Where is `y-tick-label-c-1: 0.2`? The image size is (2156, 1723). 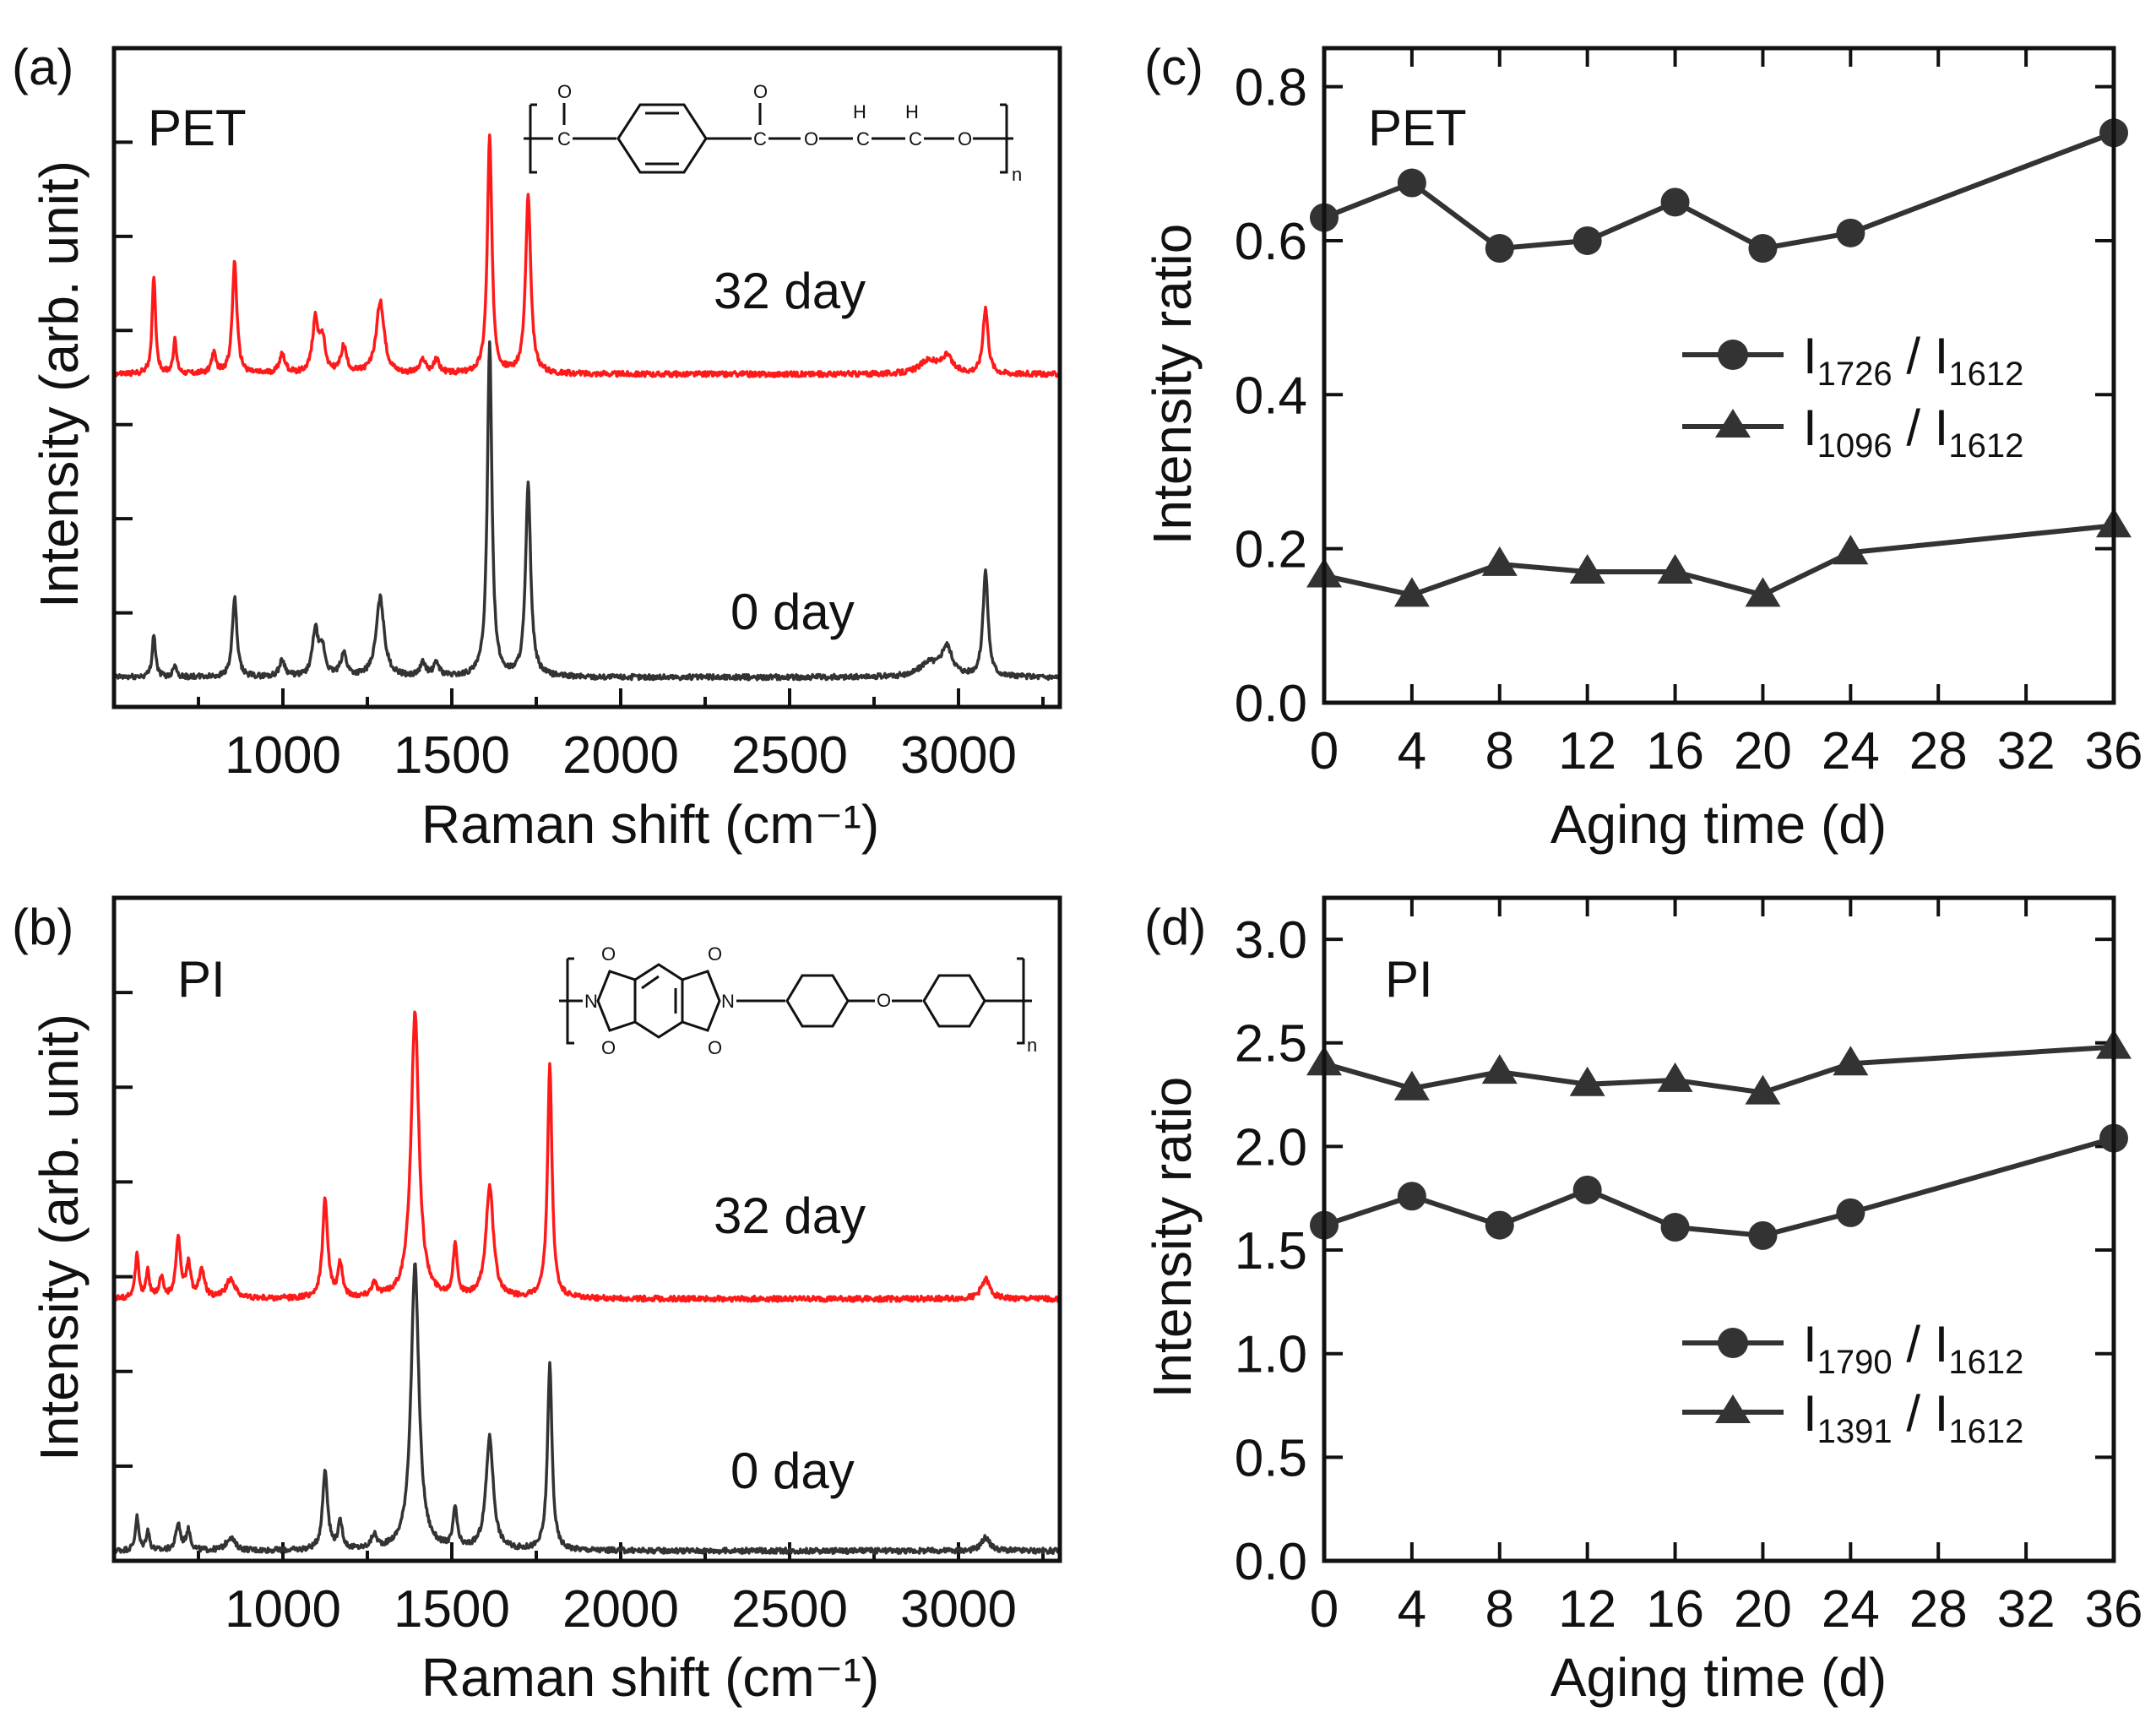
y-tick-label-c-1: 0.2 is located at coordinates (1271, 550).